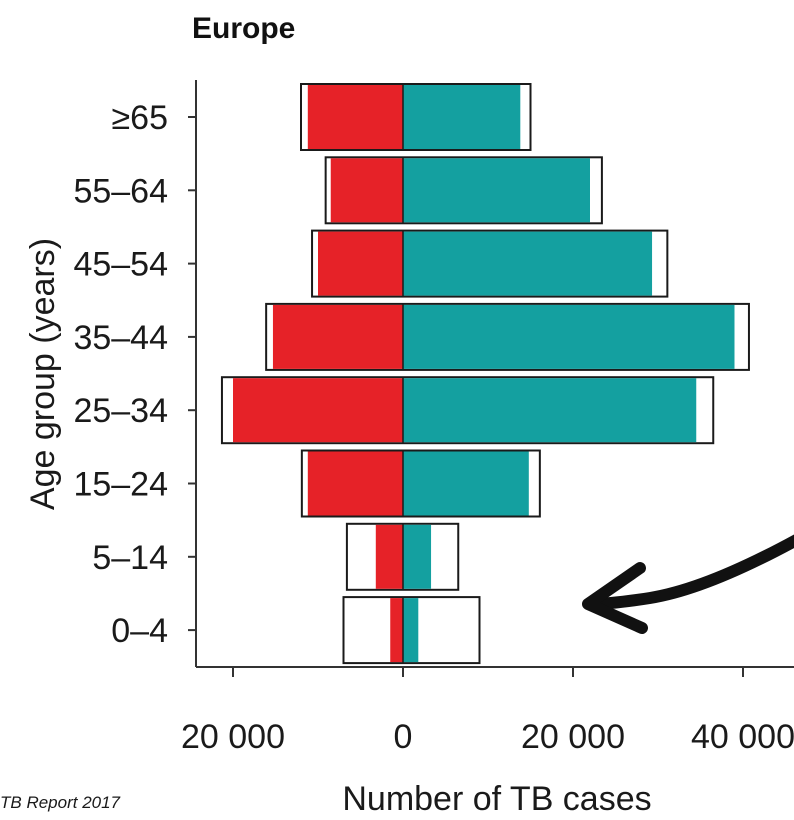  I want to click on source-caption: TB Report 2017, so click(60, 802).